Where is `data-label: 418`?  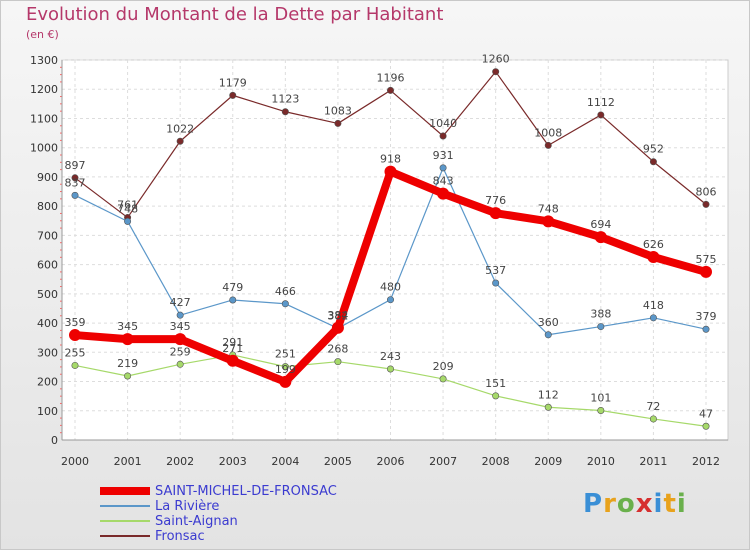
data-label: 418 is located at coordinates (653, 305).